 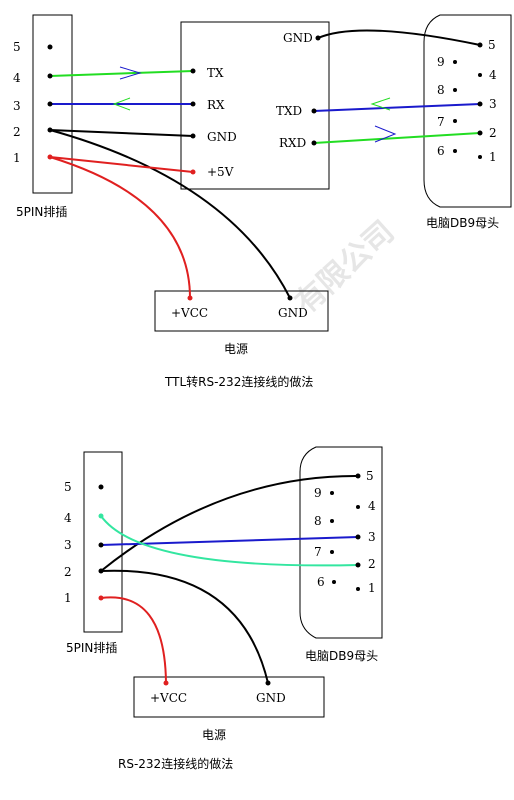 What do you see at coordinates (441, 62) in the screenshot?
I see `db9-pin-9-label: 9` at bounding box center [441, 62].